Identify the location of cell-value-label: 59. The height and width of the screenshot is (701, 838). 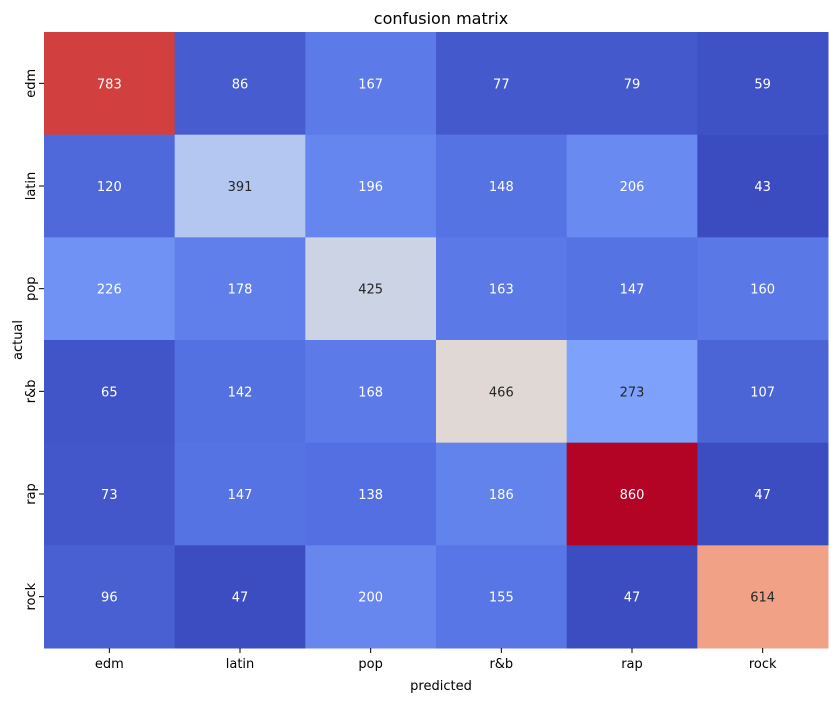
(762, 84).